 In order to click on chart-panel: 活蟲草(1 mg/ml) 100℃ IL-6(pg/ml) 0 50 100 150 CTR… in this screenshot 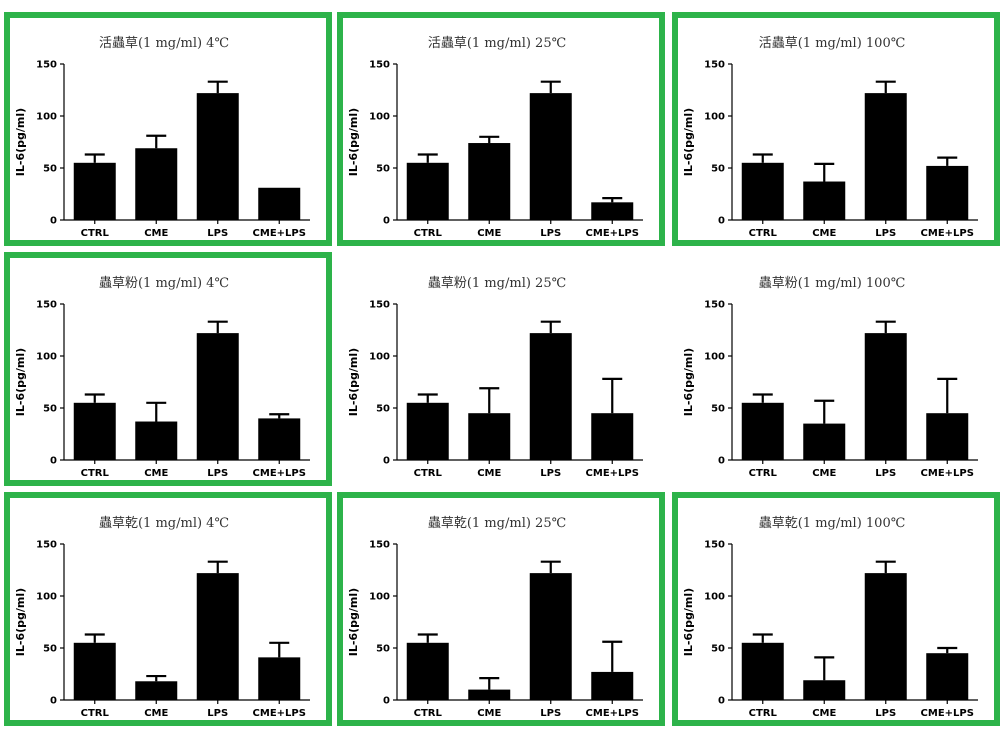, I will do `click(836, 129)`.